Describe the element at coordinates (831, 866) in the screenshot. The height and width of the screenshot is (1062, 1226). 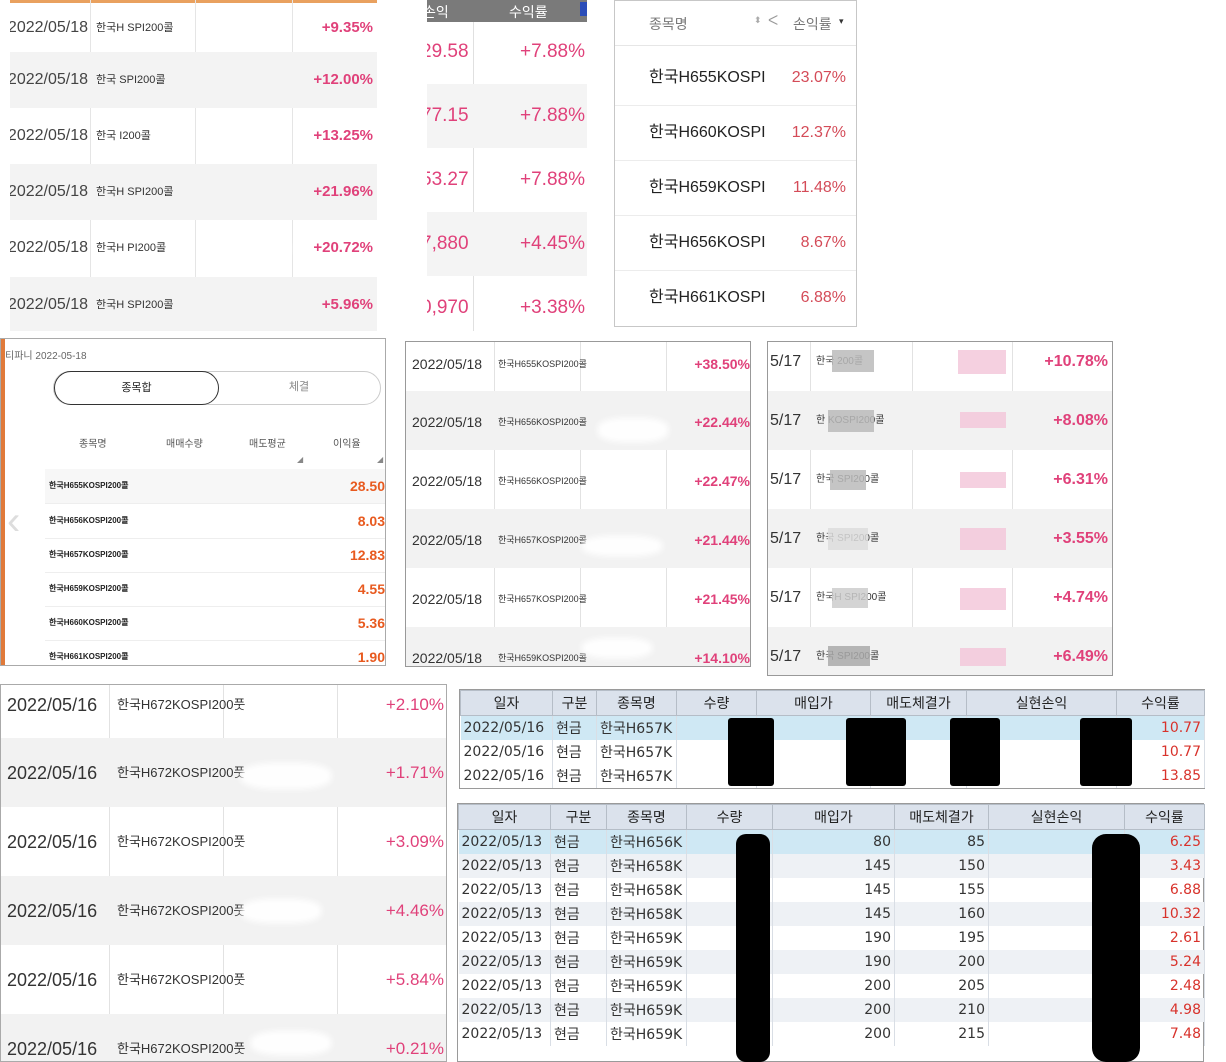
I see `table-row: 2022/05/13 현금 한국H658K 145 150 3.43` at that location.